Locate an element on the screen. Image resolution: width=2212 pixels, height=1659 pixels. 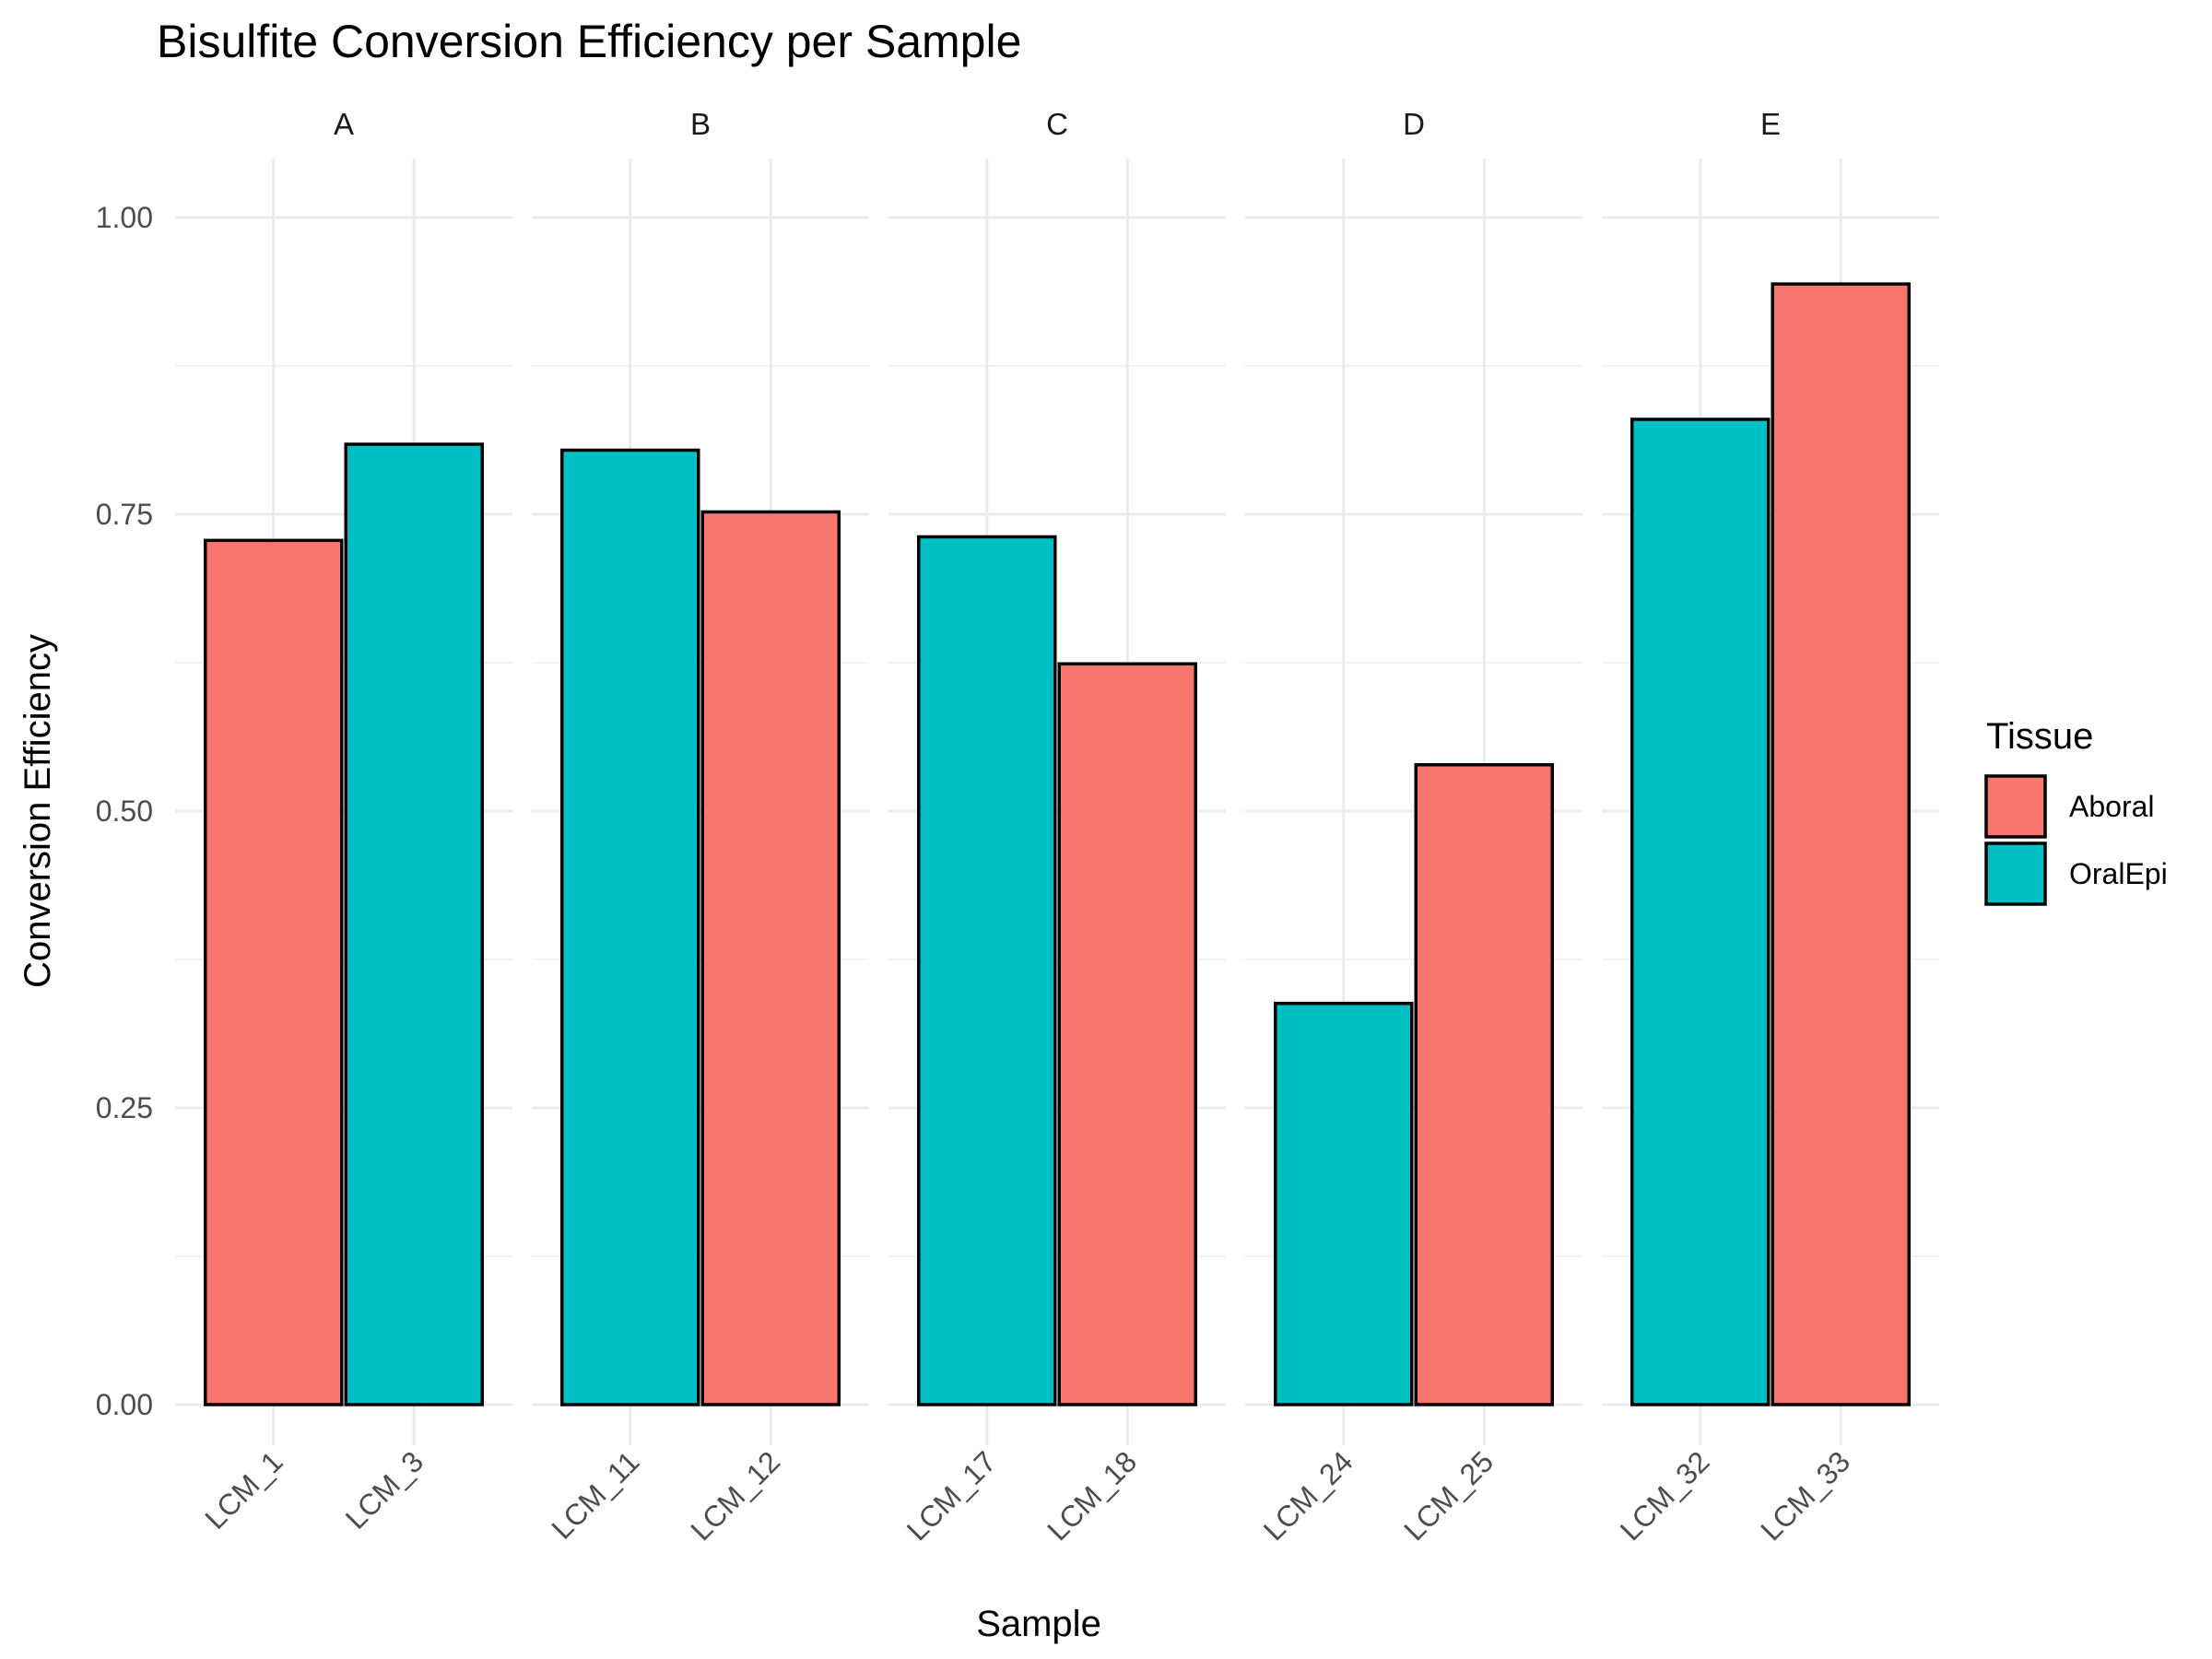
y-tick-label: 0.25 is located at coordinates (124, 1107).